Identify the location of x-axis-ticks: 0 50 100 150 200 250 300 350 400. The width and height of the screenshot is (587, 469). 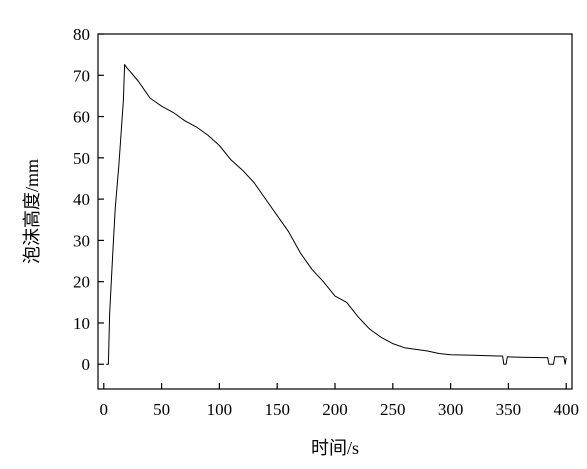
(339, 401).